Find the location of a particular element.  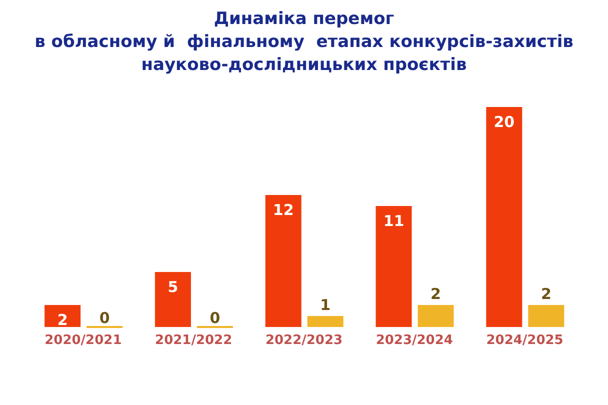

data-label: 20 is located at coordinates (504, 122).